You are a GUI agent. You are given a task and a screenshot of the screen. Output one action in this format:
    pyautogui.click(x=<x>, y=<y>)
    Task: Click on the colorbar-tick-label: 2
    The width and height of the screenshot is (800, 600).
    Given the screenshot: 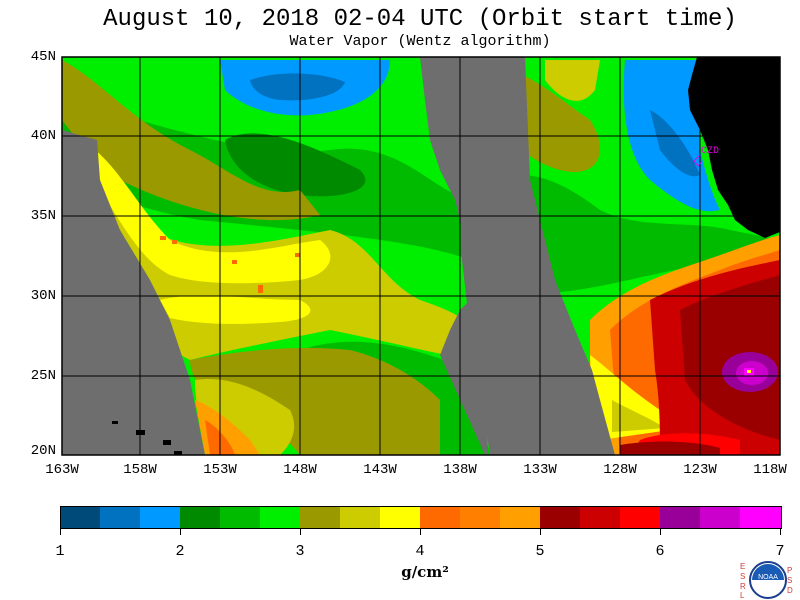 What is the action you would take?
    pyautogui.click(x=180, y=551)
    